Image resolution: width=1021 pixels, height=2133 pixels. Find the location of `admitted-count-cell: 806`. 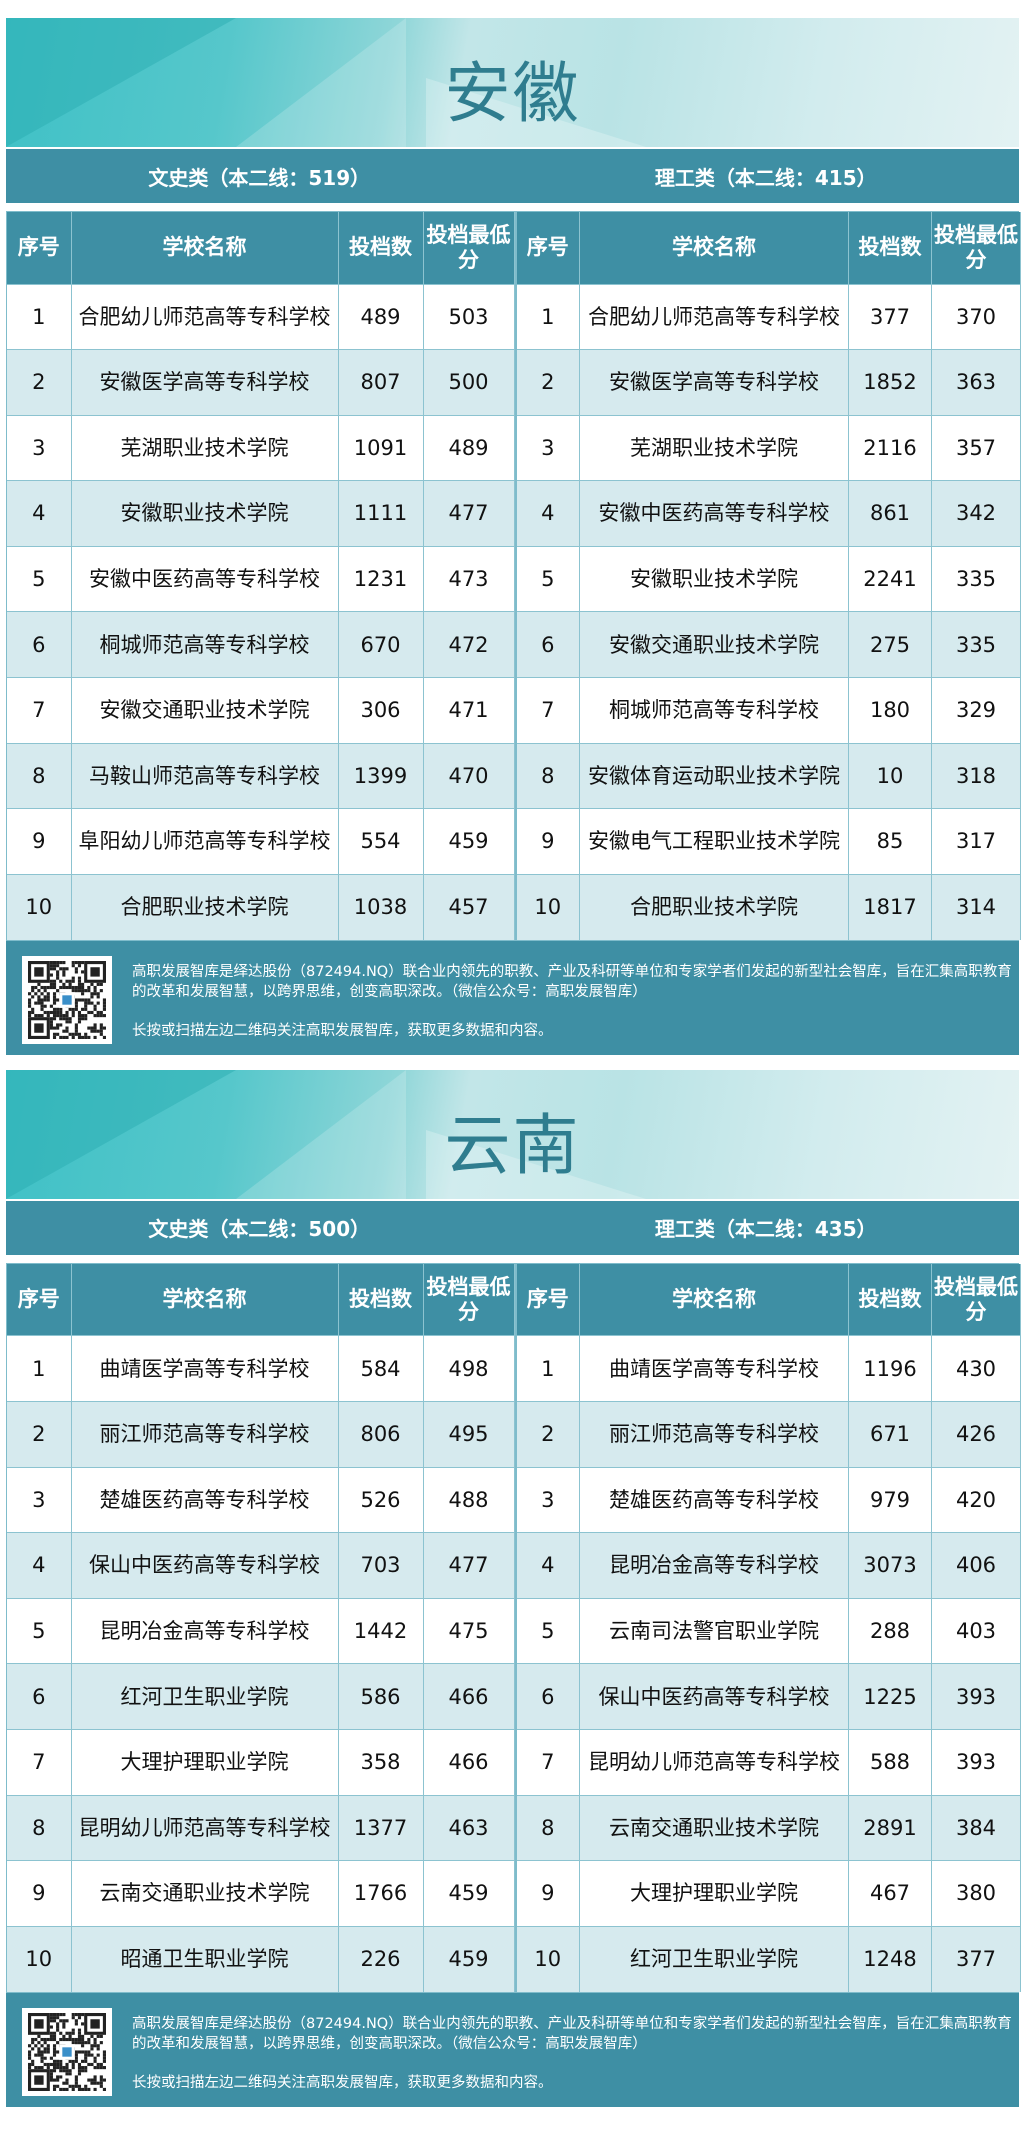

admitted-count-cell: 806 is located at coordinates (380, 1435).